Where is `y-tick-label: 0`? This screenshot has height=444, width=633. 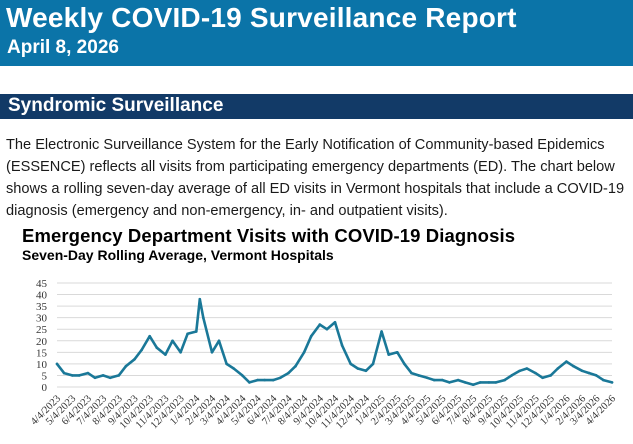
y-tick-label: 0 is located at coordinates (45, 388).